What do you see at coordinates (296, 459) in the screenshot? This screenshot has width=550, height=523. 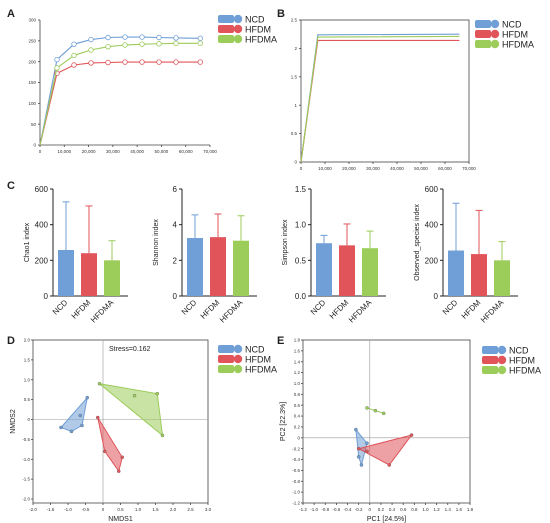 I see `e-y-tick-label: -0.4` at bounding box center [296, 459].